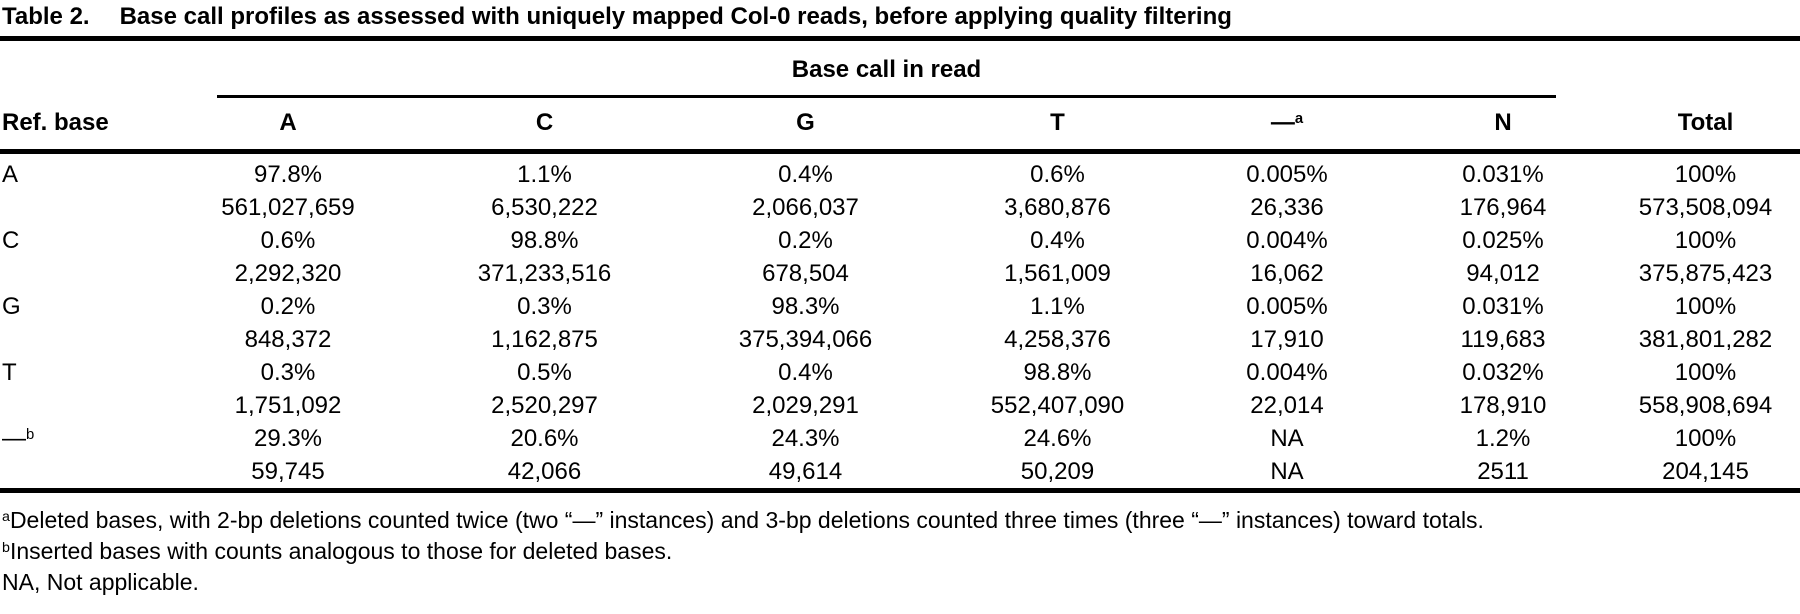 Image resolution: width=1800 pixels, height=614 pixels. I want to click on column-header-n: N, so click(1503, 126).